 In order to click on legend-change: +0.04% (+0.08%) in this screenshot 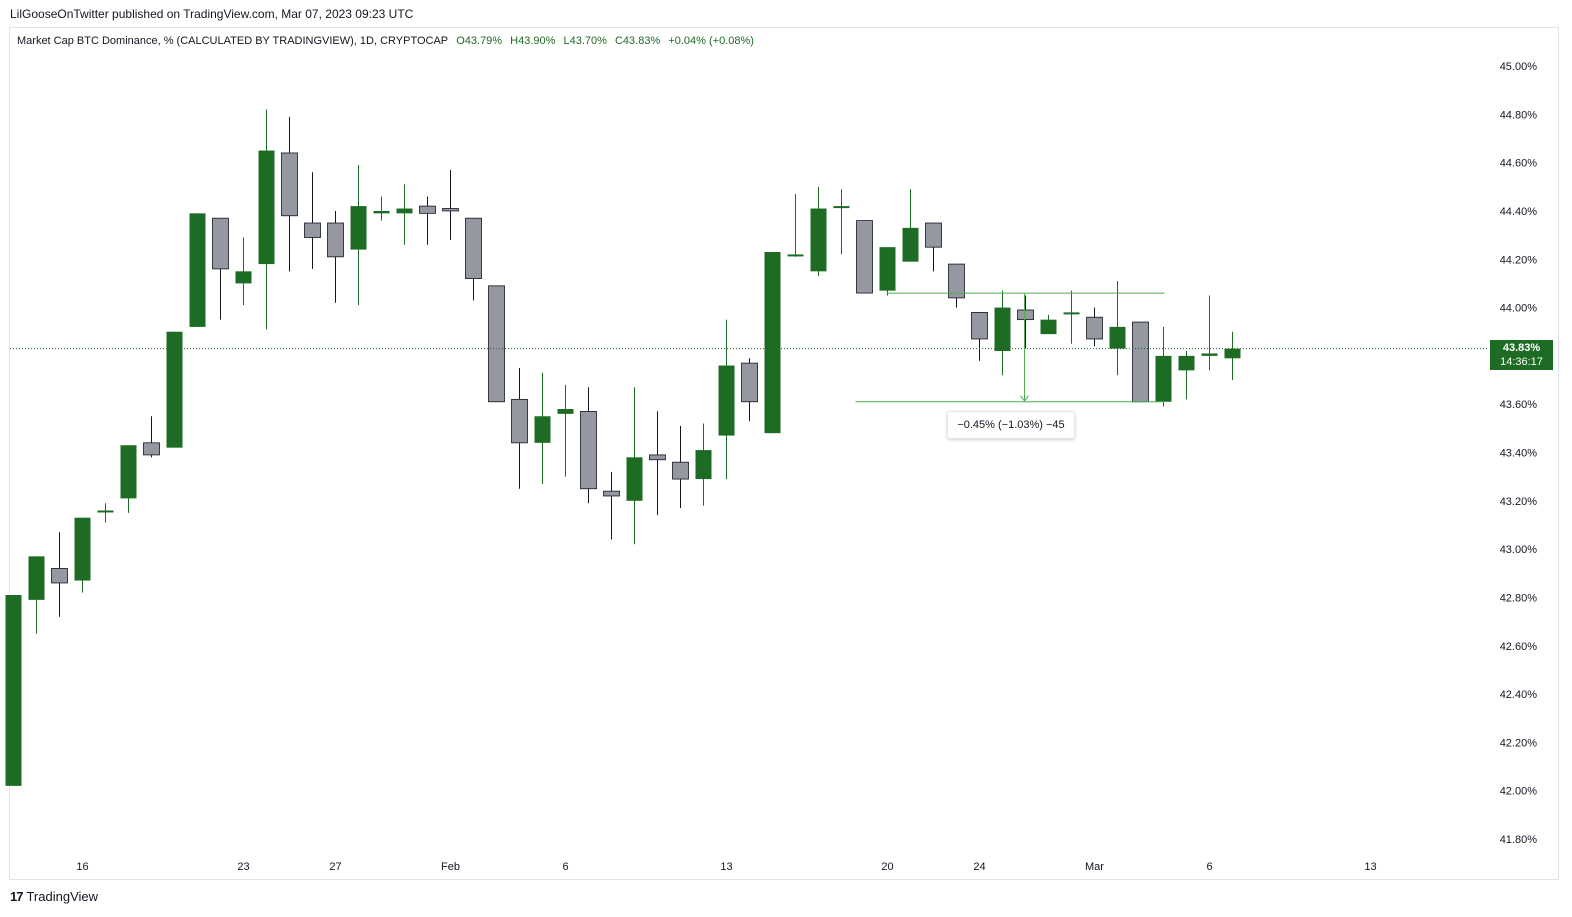, I will do `click(711, 41)`.